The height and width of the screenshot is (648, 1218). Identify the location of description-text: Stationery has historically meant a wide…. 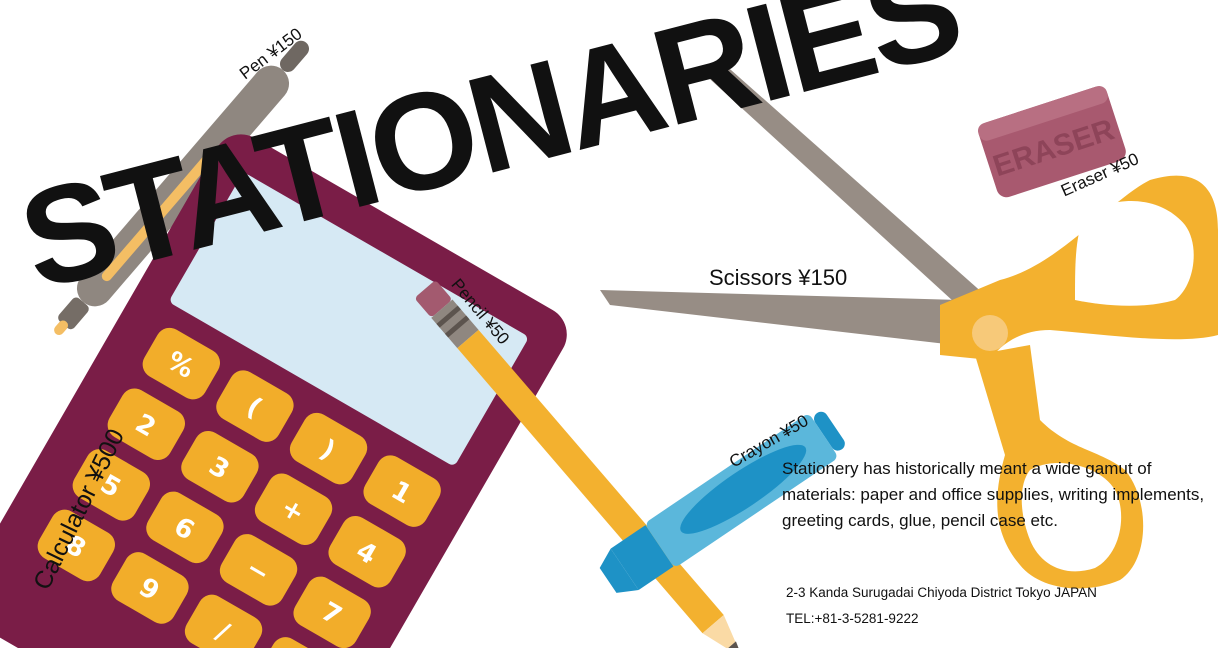
(993, 494).